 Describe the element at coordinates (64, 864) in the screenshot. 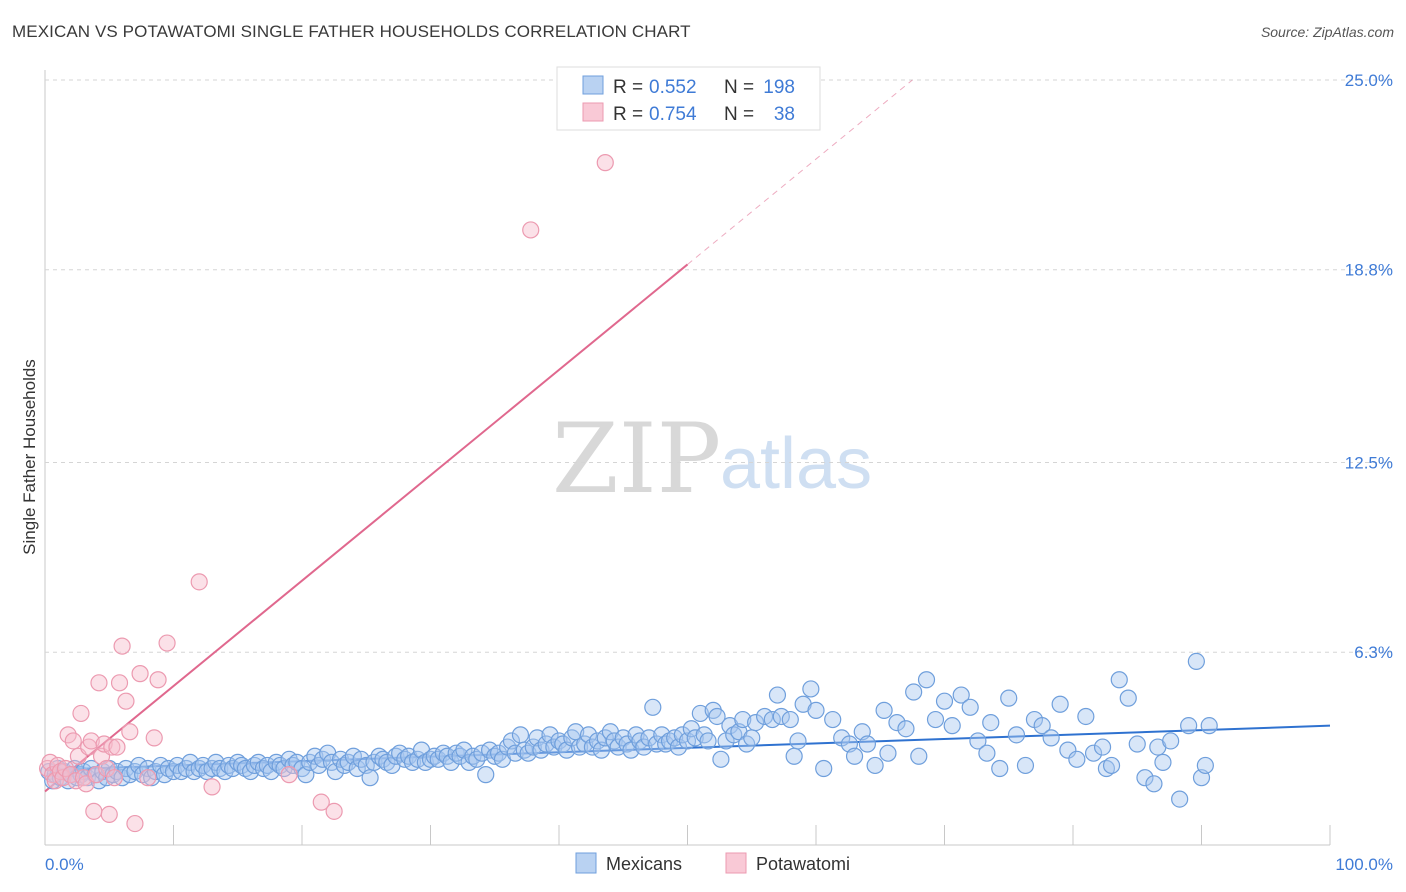

I see `x-tick-label-min: 0.0%` at that location.